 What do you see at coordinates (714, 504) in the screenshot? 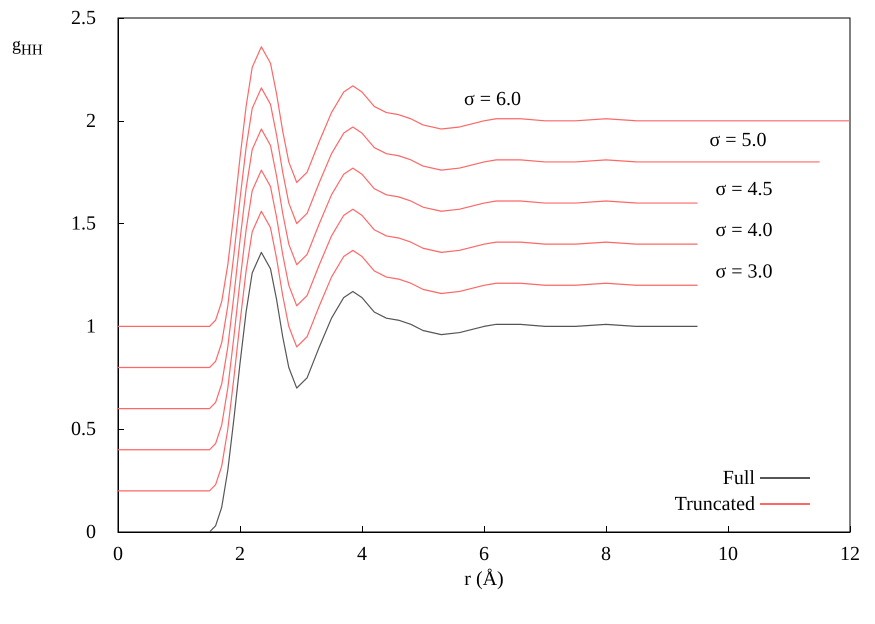
I see `legend-label: Truncated` at bounding box center [714, 504].